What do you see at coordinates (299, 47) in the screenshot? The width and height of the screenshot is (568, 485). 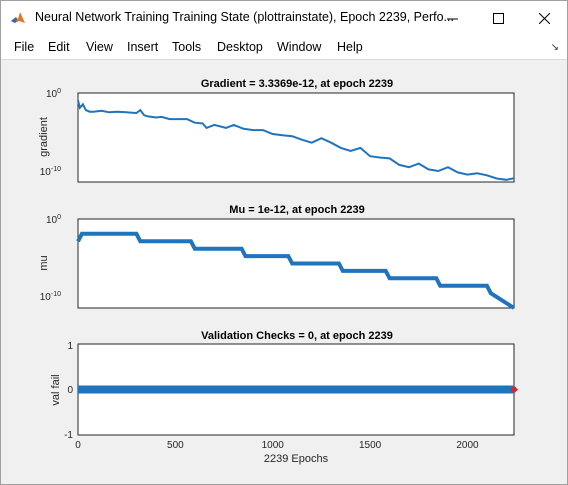 I see `menu-window: Window` at bounding box center [299, 47].